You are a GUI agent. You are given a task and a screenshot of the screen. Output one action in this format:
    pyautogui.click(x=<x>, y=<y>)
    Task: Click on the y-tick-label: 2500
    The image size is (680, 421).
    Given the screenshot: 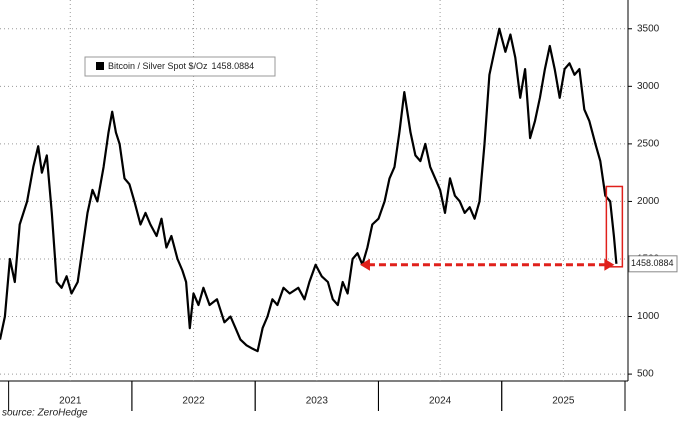 What is the action you would take?
    pyautogui.click(x=648, y=144)
    